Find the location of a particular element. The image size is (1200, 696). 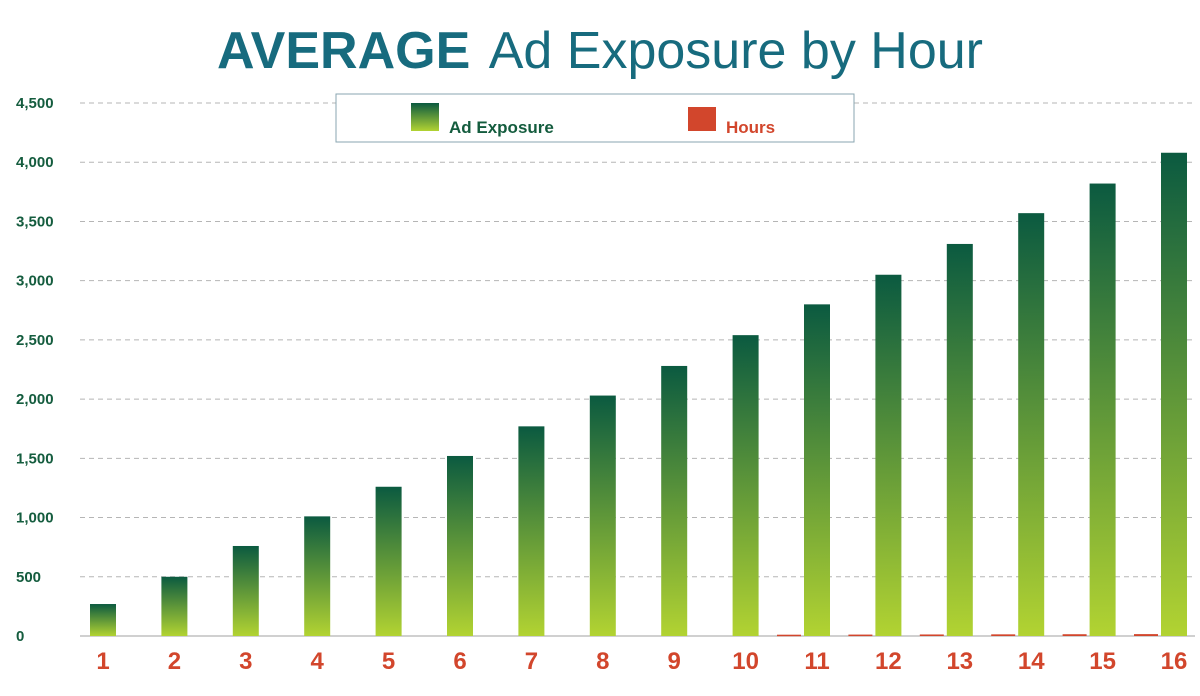

x-axis: 1 2 3 4 5 6 7 8 9 10 11 12 13 14 15 16 is located at coordinates (641, 661).